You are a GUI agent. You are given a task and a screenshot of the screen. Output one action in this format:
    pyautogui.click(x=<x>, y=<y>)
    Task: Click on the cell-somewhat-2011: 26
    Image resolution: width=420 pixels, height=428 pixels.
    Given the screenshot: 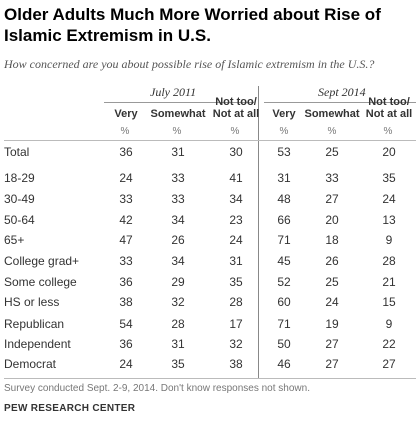 What is the action you would take?
    pyautogui.click(x=178, y=240)
    